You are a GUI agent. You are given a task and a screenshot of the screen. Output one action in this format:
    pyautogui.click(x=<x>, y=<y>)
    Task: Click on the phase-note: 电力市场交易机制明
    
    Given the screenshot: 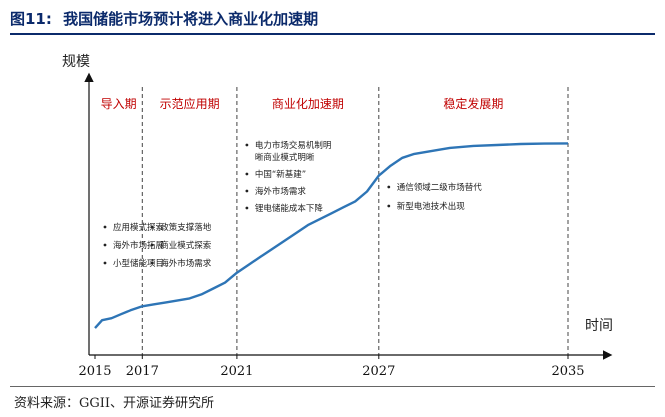 What is the action you would take?
    pyautogui.click(x=293, y=145)
    